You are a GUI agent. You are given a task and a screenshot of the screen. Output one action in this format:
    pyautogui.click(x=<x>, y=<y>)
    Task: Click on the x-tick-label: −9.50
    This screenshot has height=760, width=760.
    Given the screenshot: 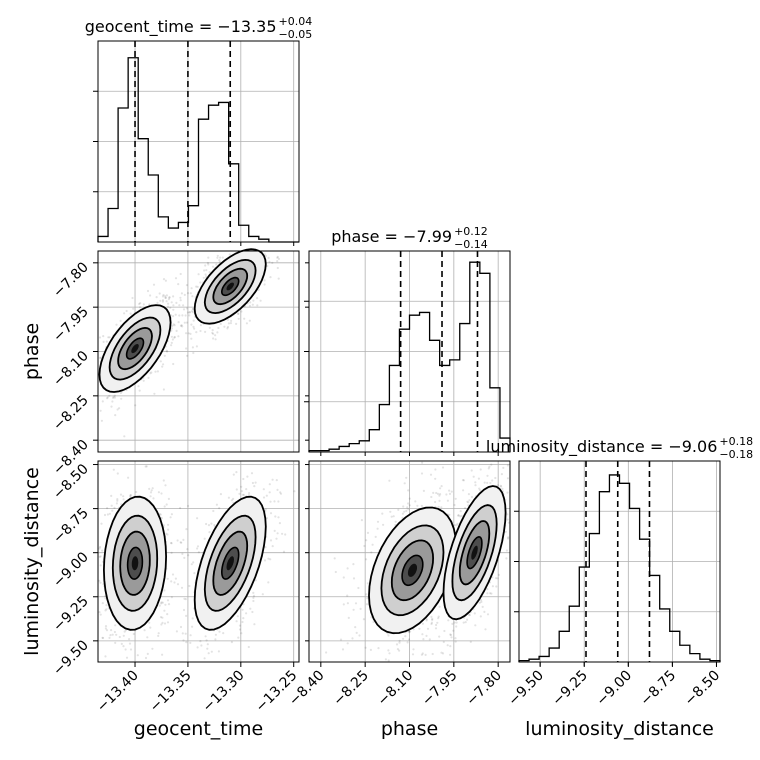 What is the action you would take?
    pyautogui.click(x=526, y=689)
    